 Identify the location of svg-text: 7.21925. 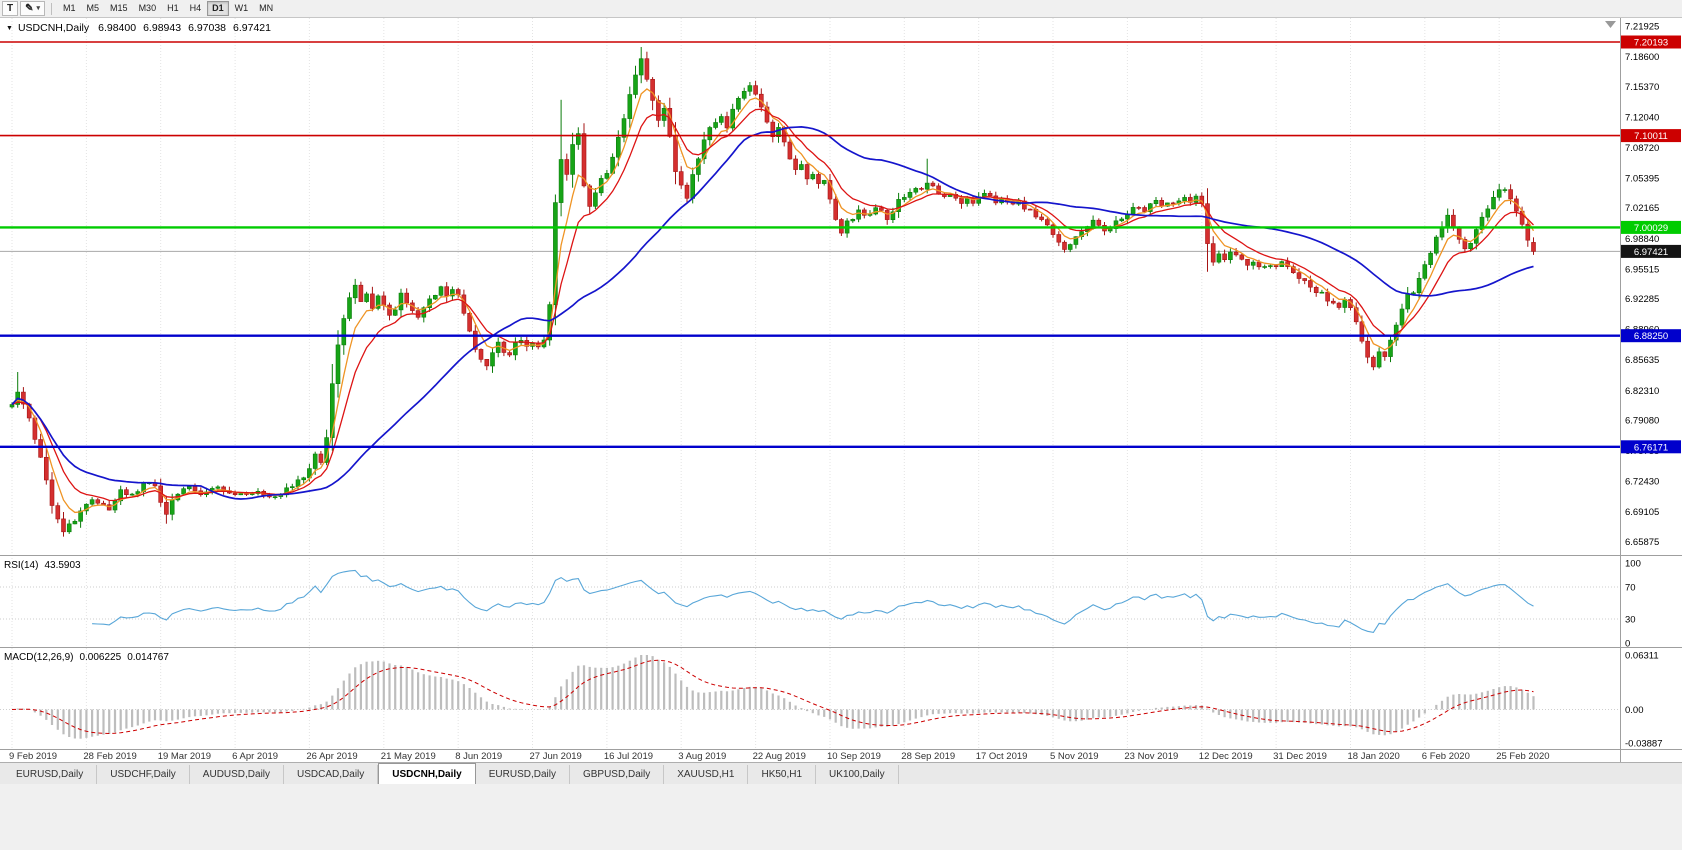
(1642, 27).